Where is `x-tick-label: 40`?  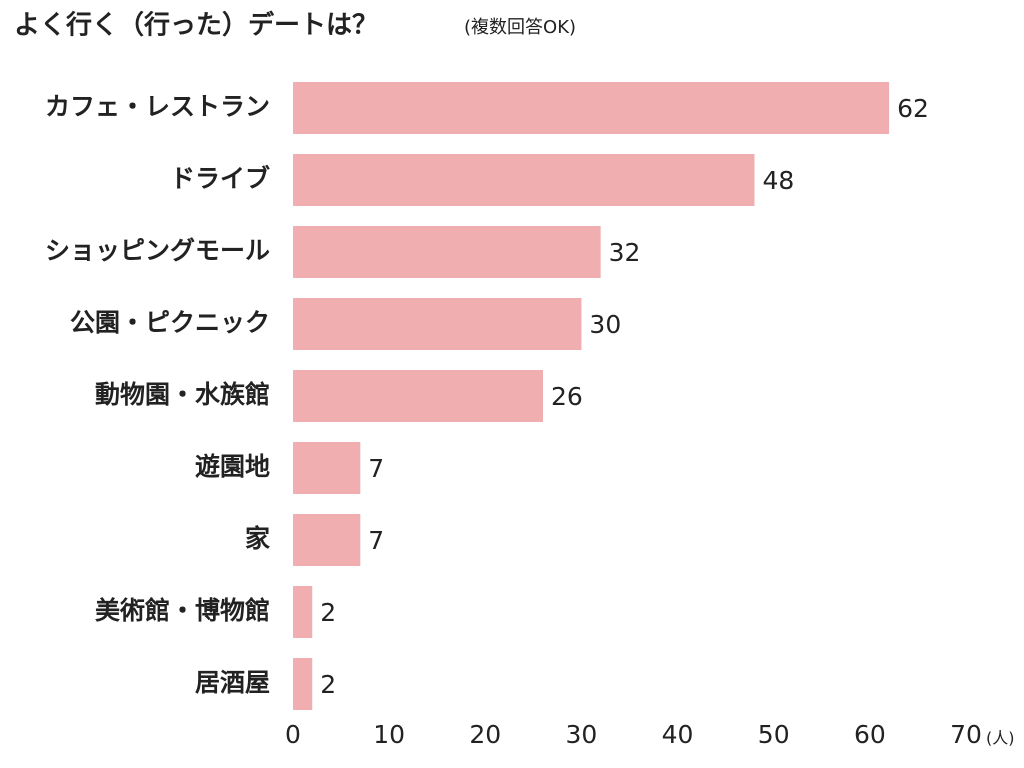 x-tick-label: 40 is located at coordinates (678, 734).